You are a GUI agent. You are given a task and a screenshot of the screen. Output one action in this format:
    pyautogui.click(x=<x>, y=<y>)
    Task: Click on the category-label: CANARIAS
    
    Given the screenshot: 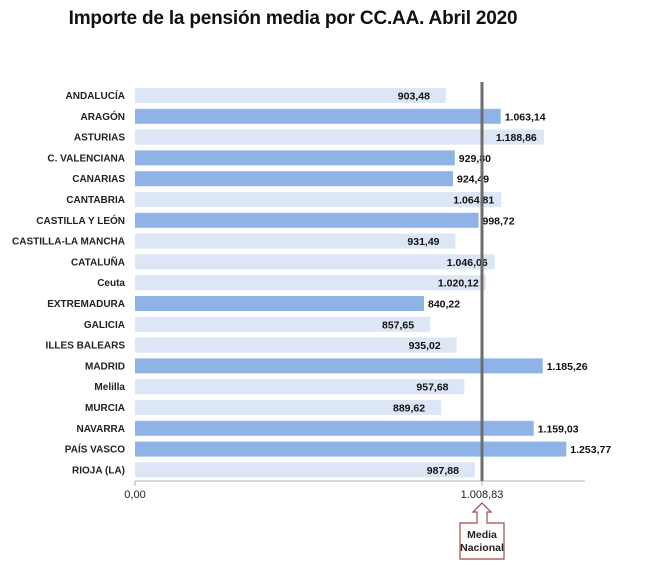 What is the action you would take?
    pyautogui.click(x=98, y=179)
    